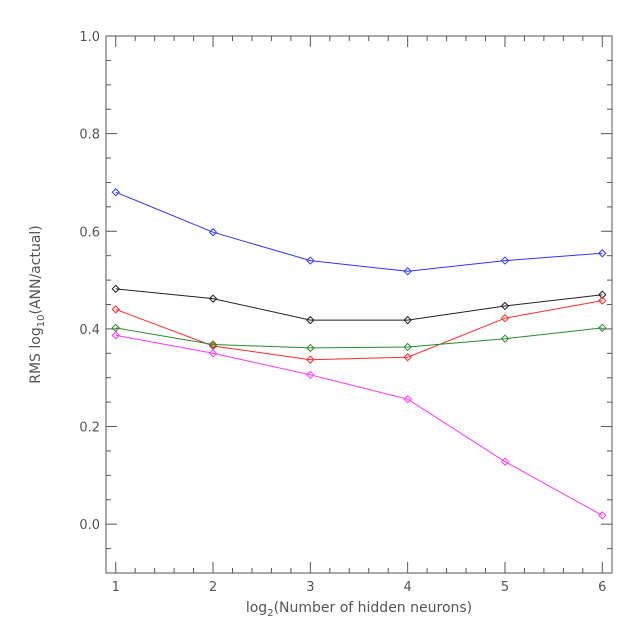 Image resolution: width=640 pixels, height=640 pixels. What do you see at coordinates (213, 587) in the screenshot?
I see `x-tick-label: 2` at bounding box center [213, 587].